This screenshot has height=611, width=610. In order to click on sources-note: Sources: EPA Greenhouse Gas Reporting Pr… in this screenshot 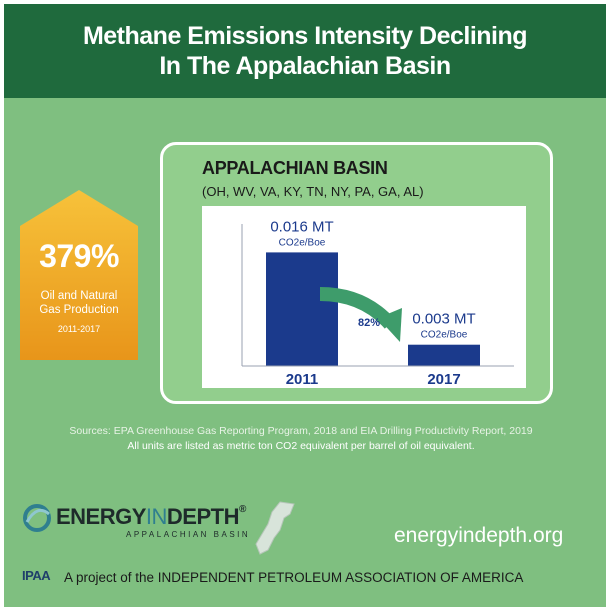, I will do `click(301, 431)`.